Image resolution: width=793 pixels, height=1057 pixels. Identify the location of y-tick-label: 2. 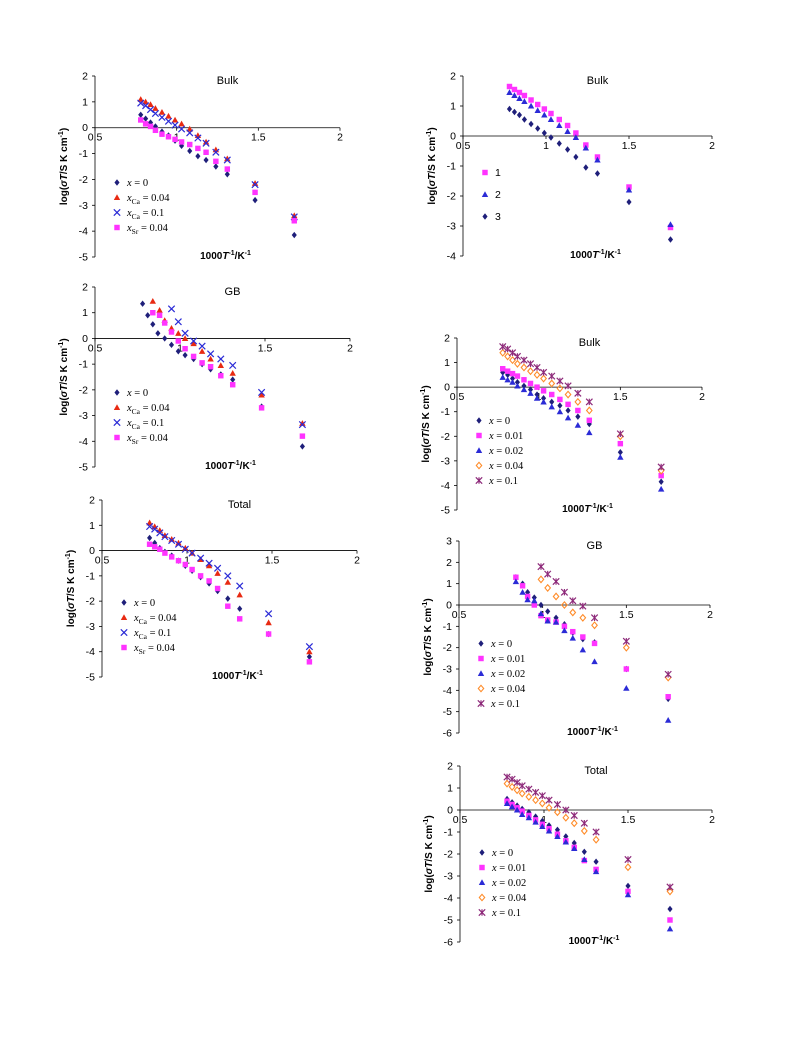
(85, 288).